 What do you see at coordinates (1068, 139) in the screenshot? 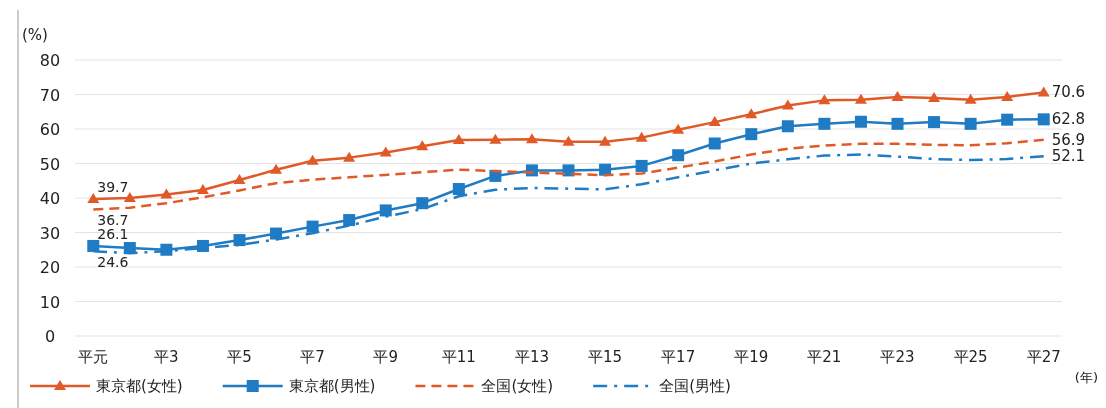
I see `data-label: 56.9` at bounding box center [1068, 139].